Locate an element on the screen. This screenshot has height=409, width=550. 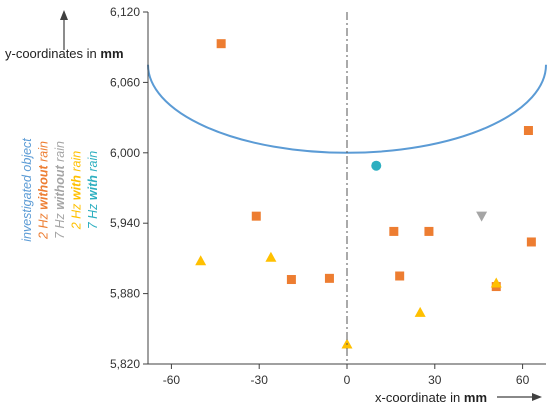
legend-entry-hz7_wet: 7 Hz with rain is located at coordinates (93, 190).